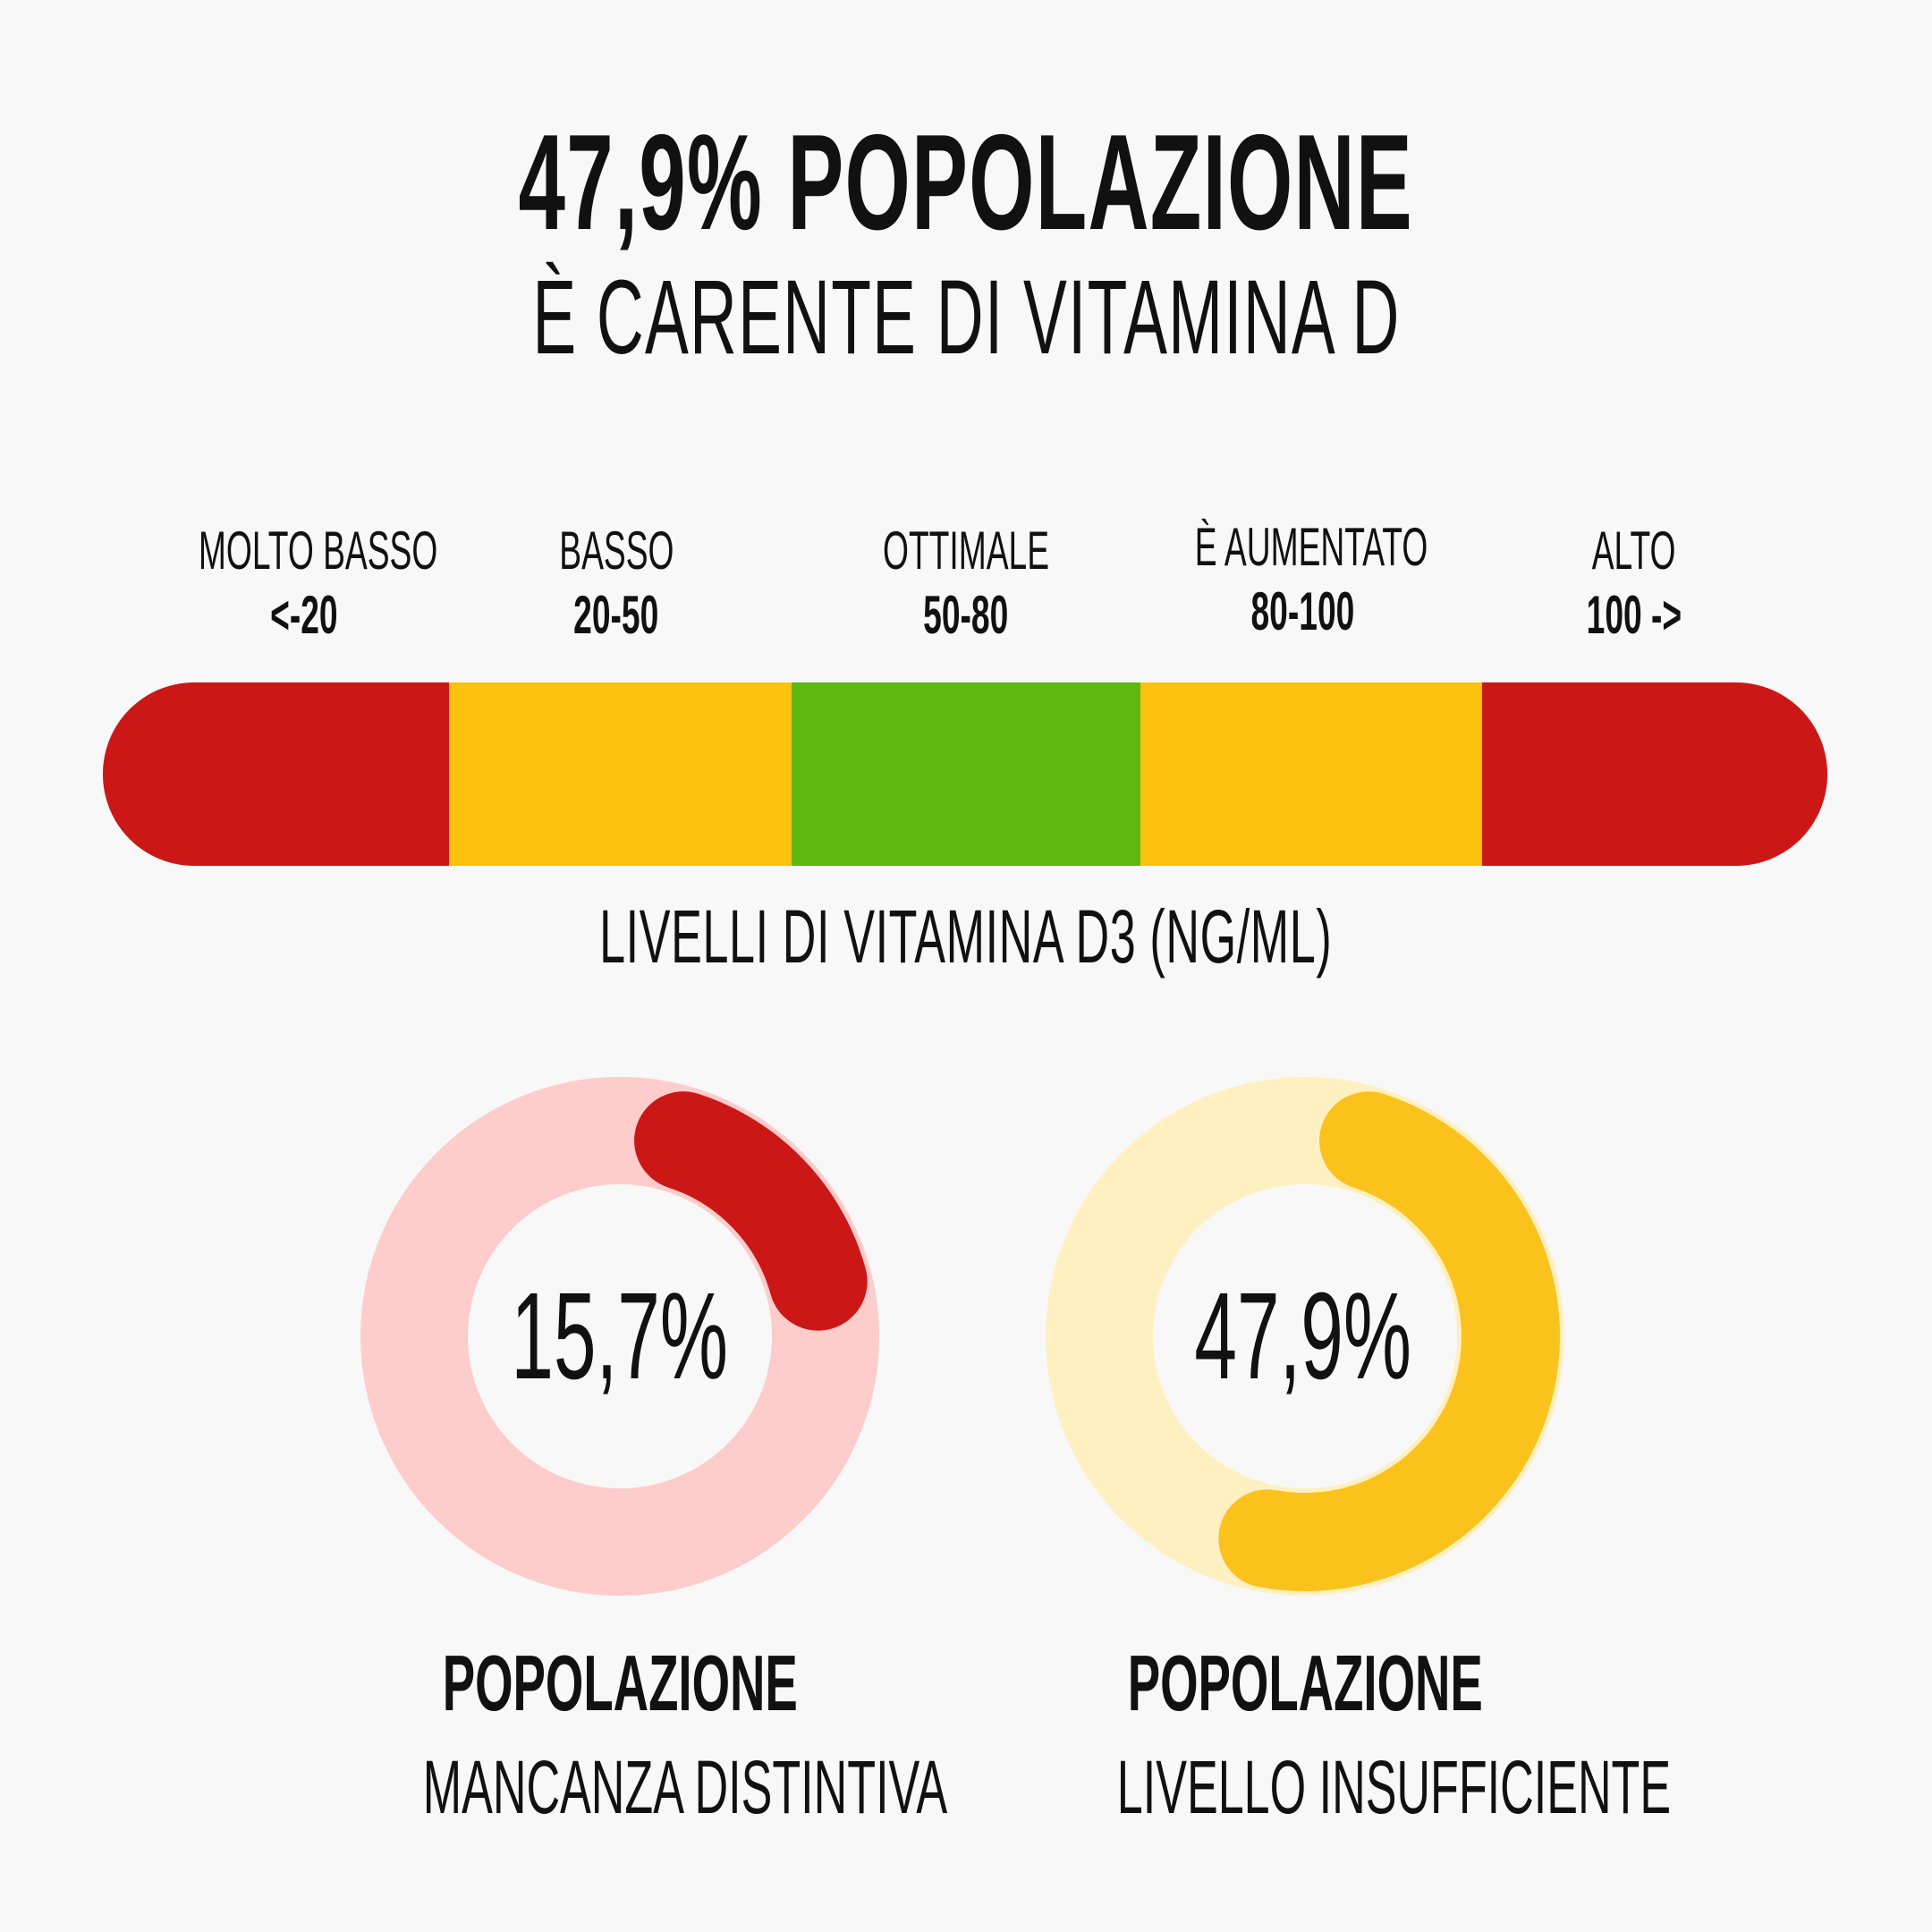 The height and width of the screenshot is (1932, 1932). Describe the element at coordinates (304, 615) in the screenshot. I see `zone-range: <-20` at that location.